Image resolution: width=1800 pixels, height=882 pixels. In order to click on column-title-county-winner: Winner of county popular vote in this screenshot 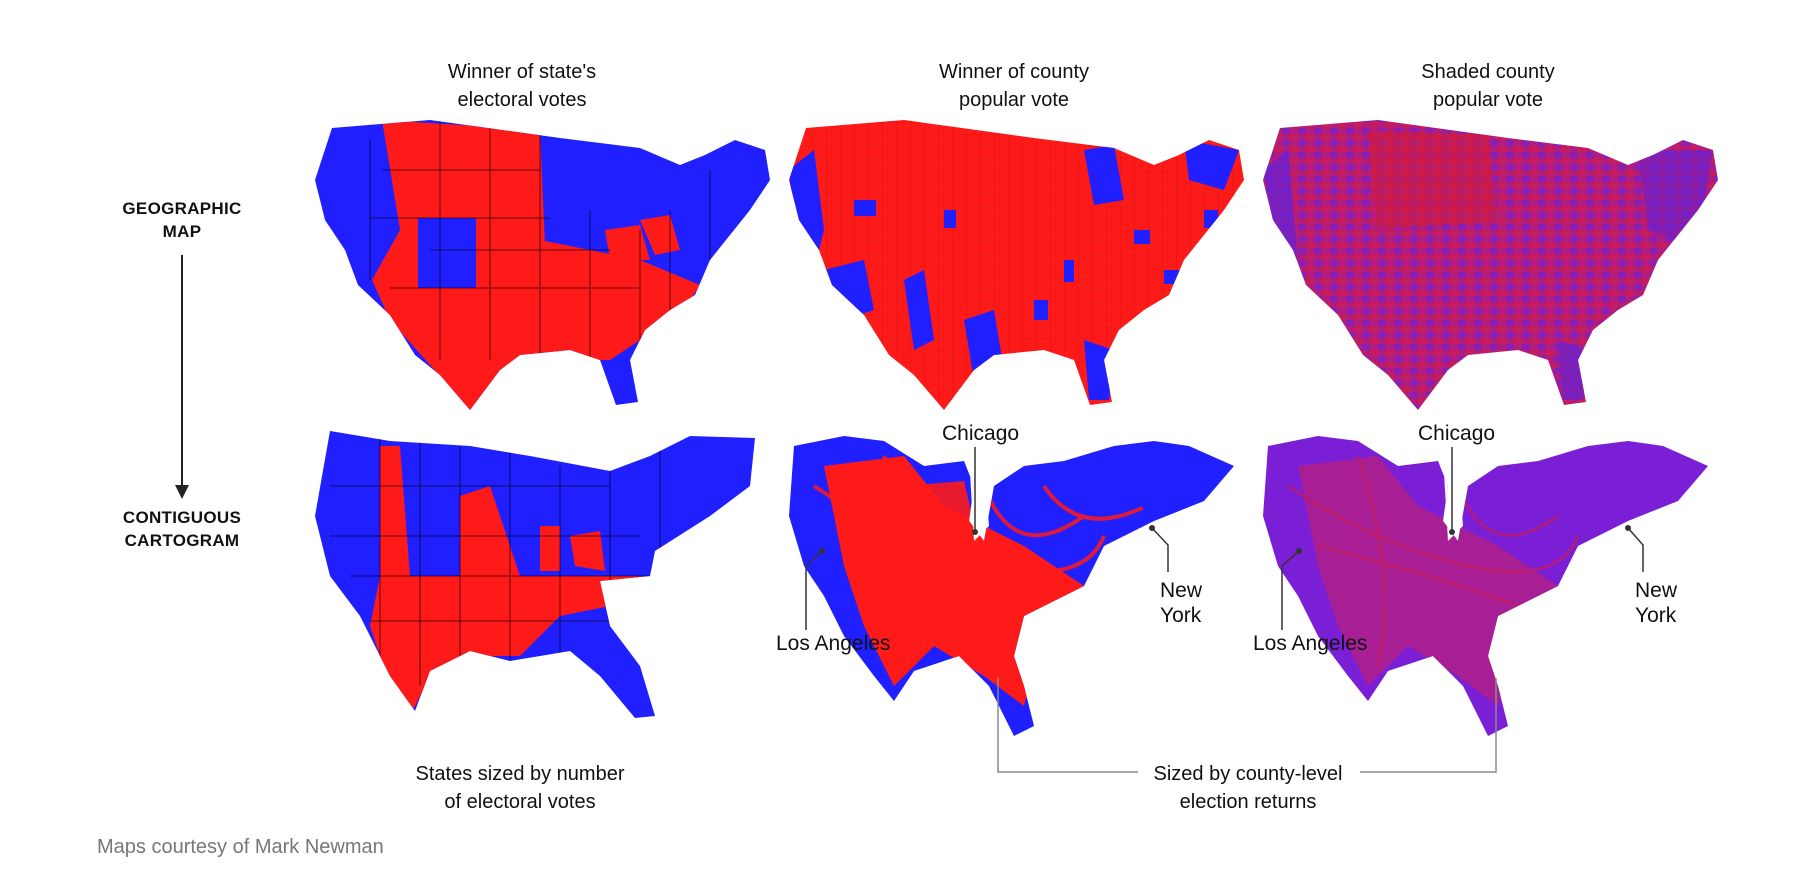, I will do `click(1014, 86)`.